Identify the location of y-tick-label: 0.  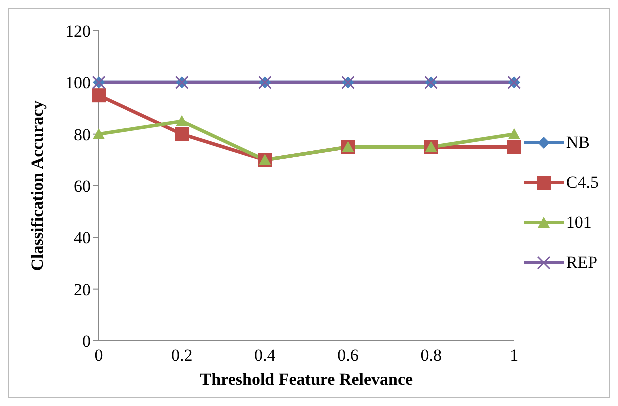
(86, 342).